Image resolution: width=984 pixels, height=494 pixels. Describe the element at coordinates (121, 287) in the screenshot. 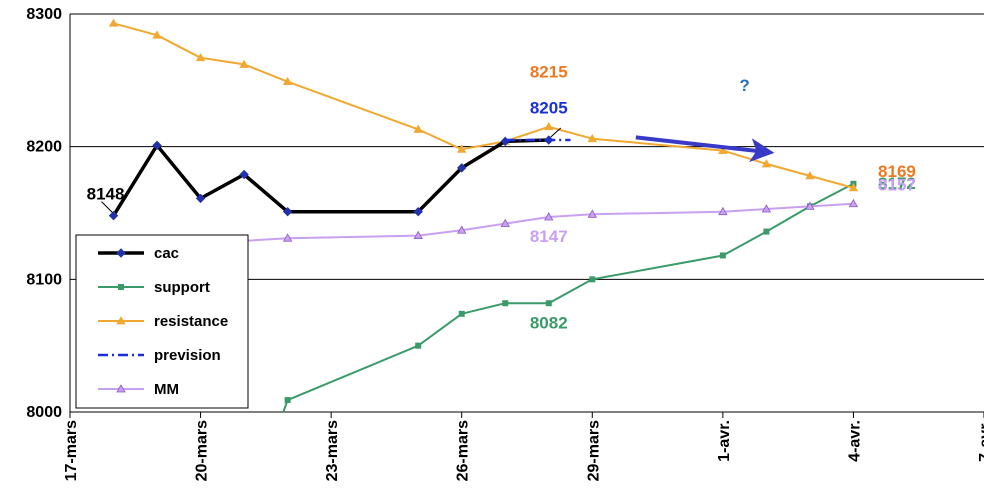

I see `legend-marker-support` at that location.